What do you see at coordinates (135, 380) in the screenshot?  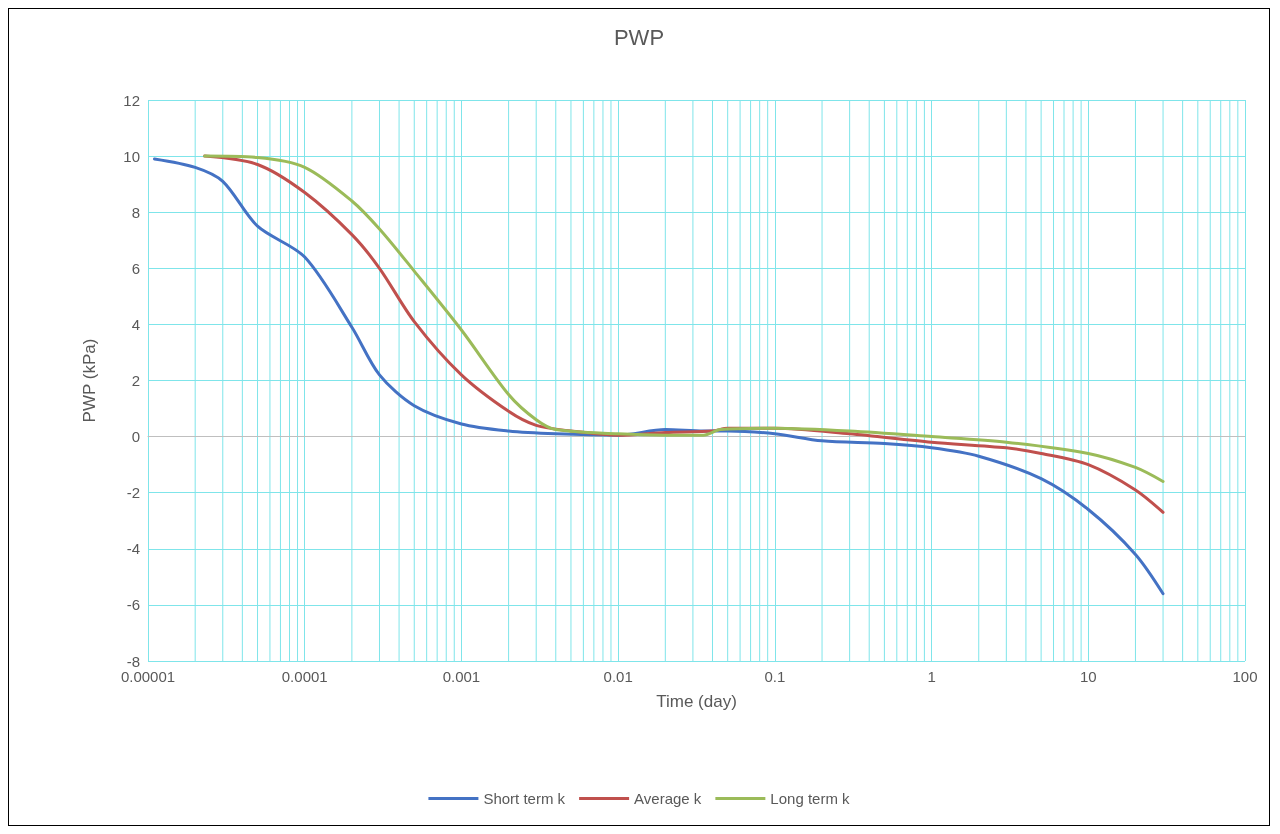 I see `y-tick-label: 2` at bounding box center [135, 380].